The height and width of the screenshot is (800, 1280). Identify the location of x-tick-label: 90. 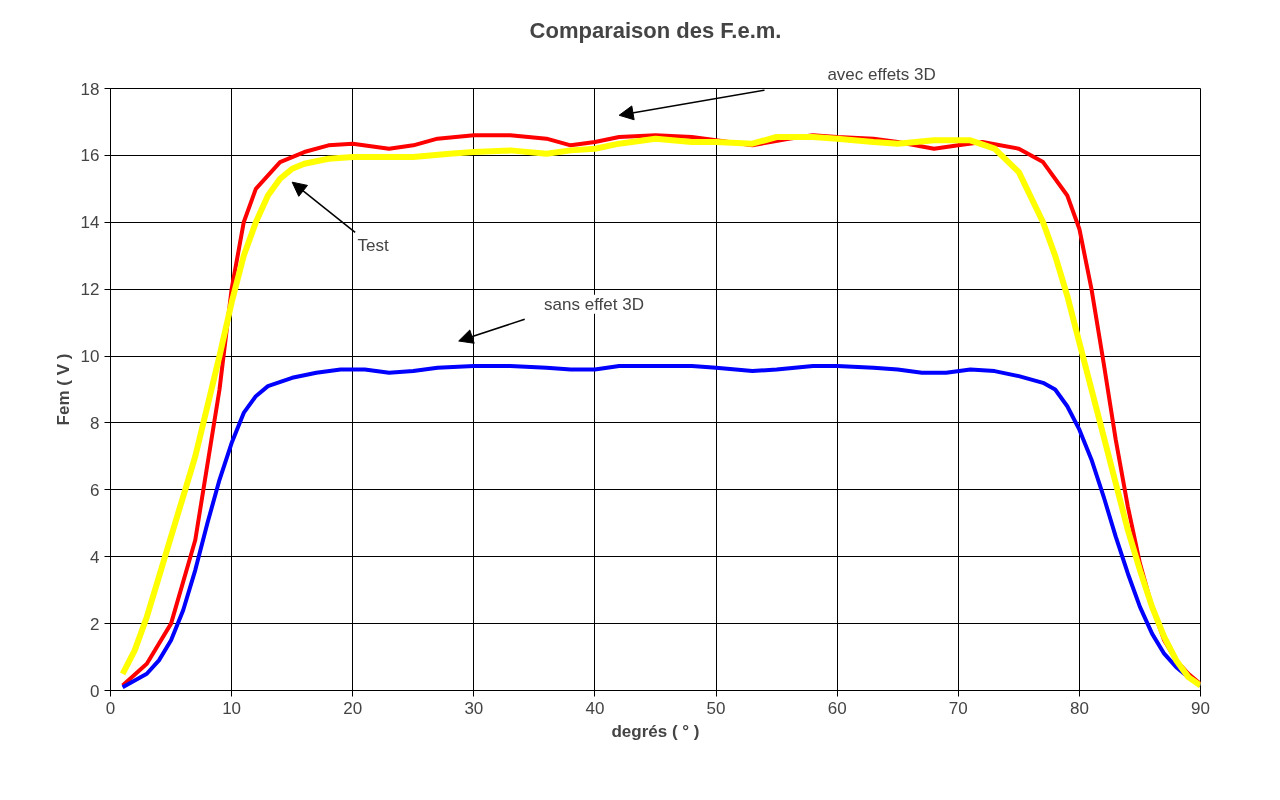
(1200, 708).